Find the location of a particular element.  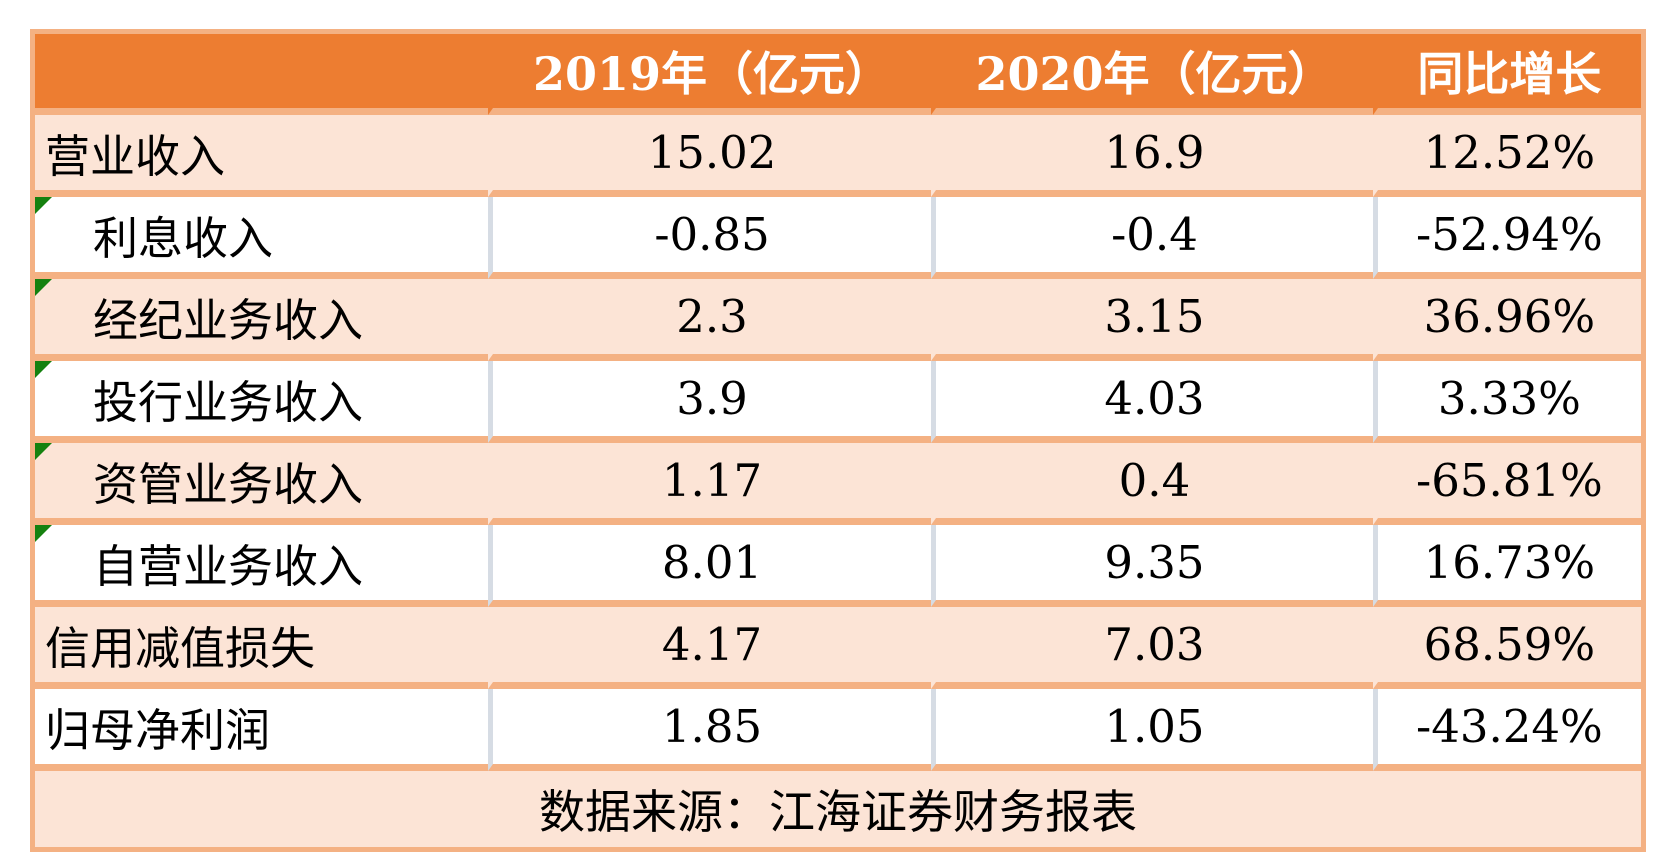

row-label-cell: 自营业务收入 is located at coordinates (261, 566).